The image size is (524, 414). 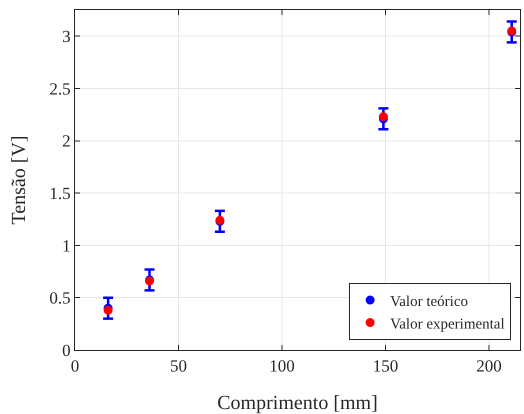 What do you see at coordinates (282, 366) in the screenshot?
I see `x-tick-label: 100` at bounding box center [282, 366].